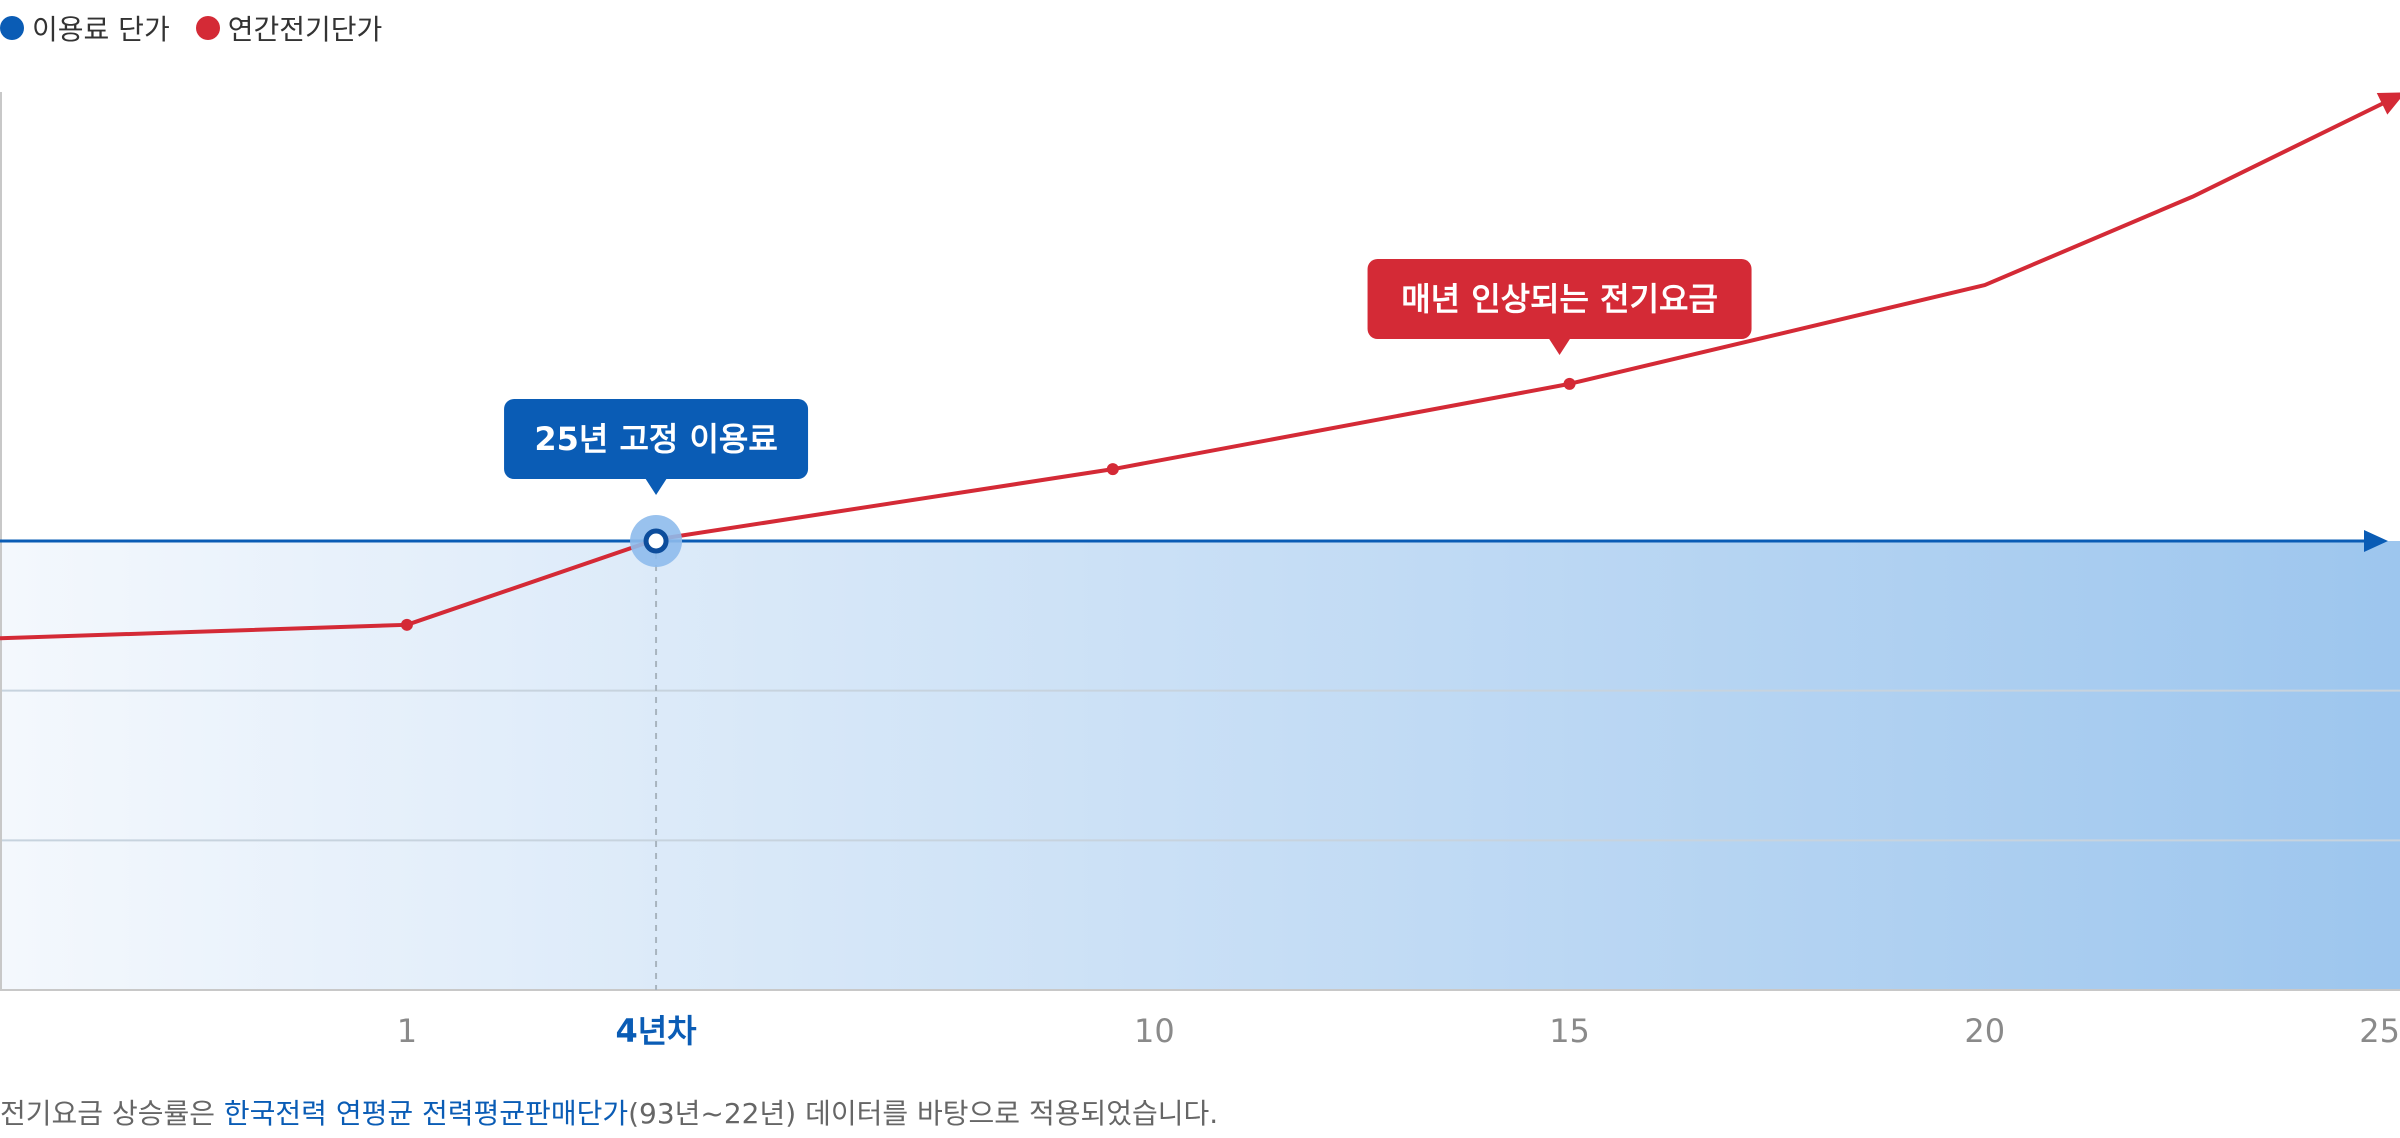 Image resolution: width=2400 pixels, height=1138 pixels. I want to click on footnote-suffix: (93년~22년) 데이터를 바탕으로 적용되었습니다., so click(923, 1113).